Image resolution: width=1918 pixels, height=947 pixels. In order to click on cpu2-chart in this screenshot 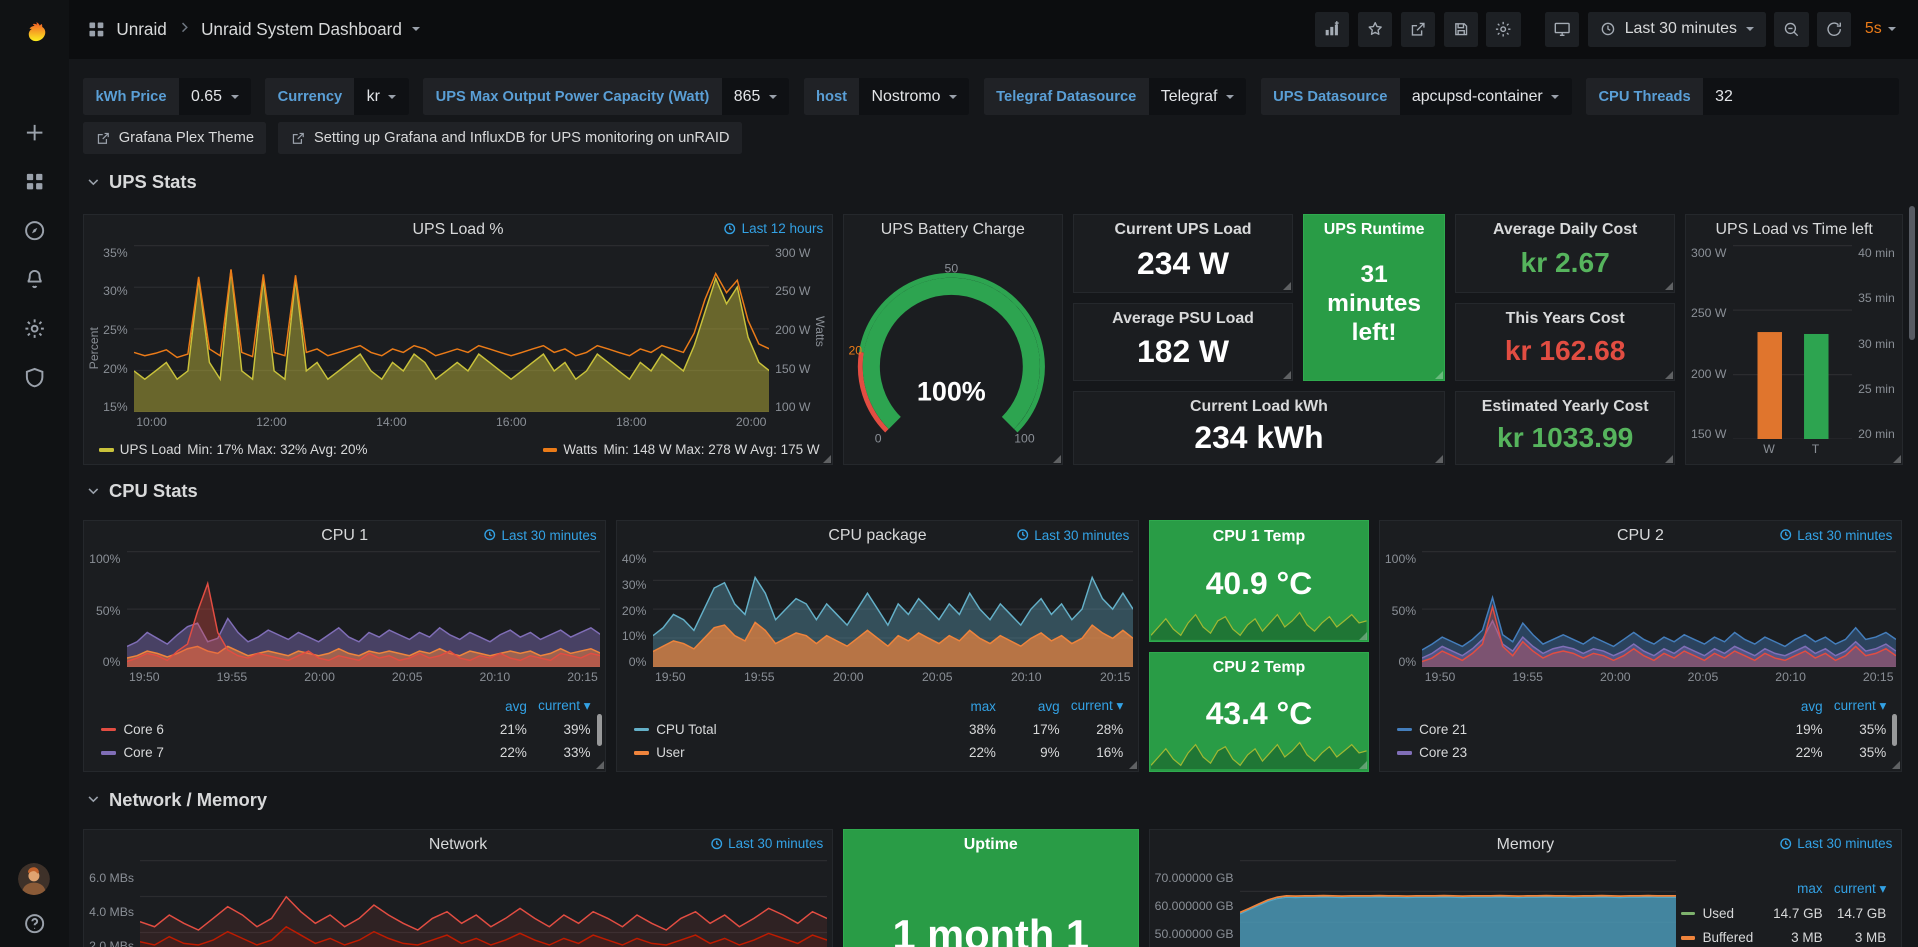, I will do `click(1659, 609)`.